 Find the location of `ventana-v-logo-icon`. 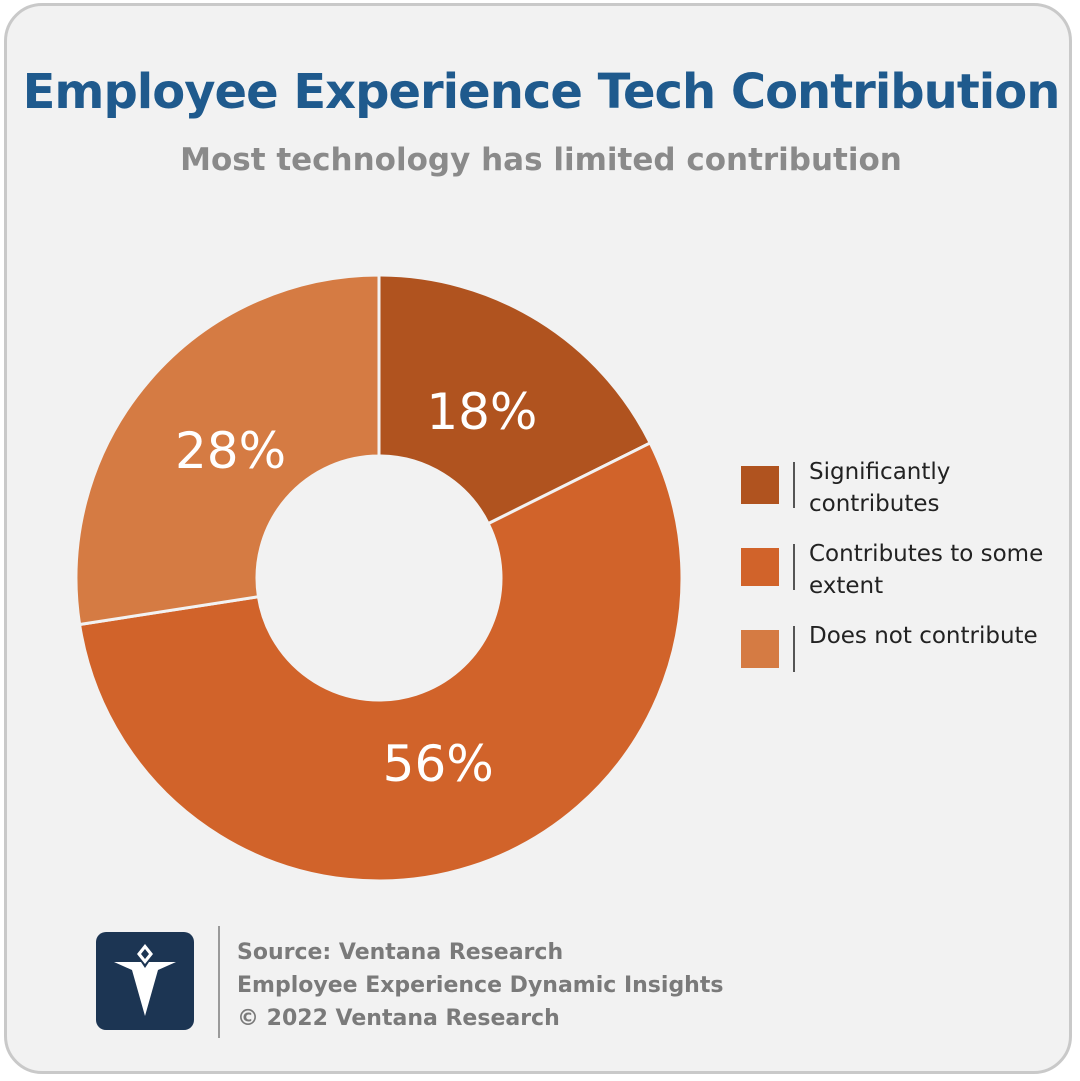

ventana-v-logo-icon is located at coordinates (145, 981).